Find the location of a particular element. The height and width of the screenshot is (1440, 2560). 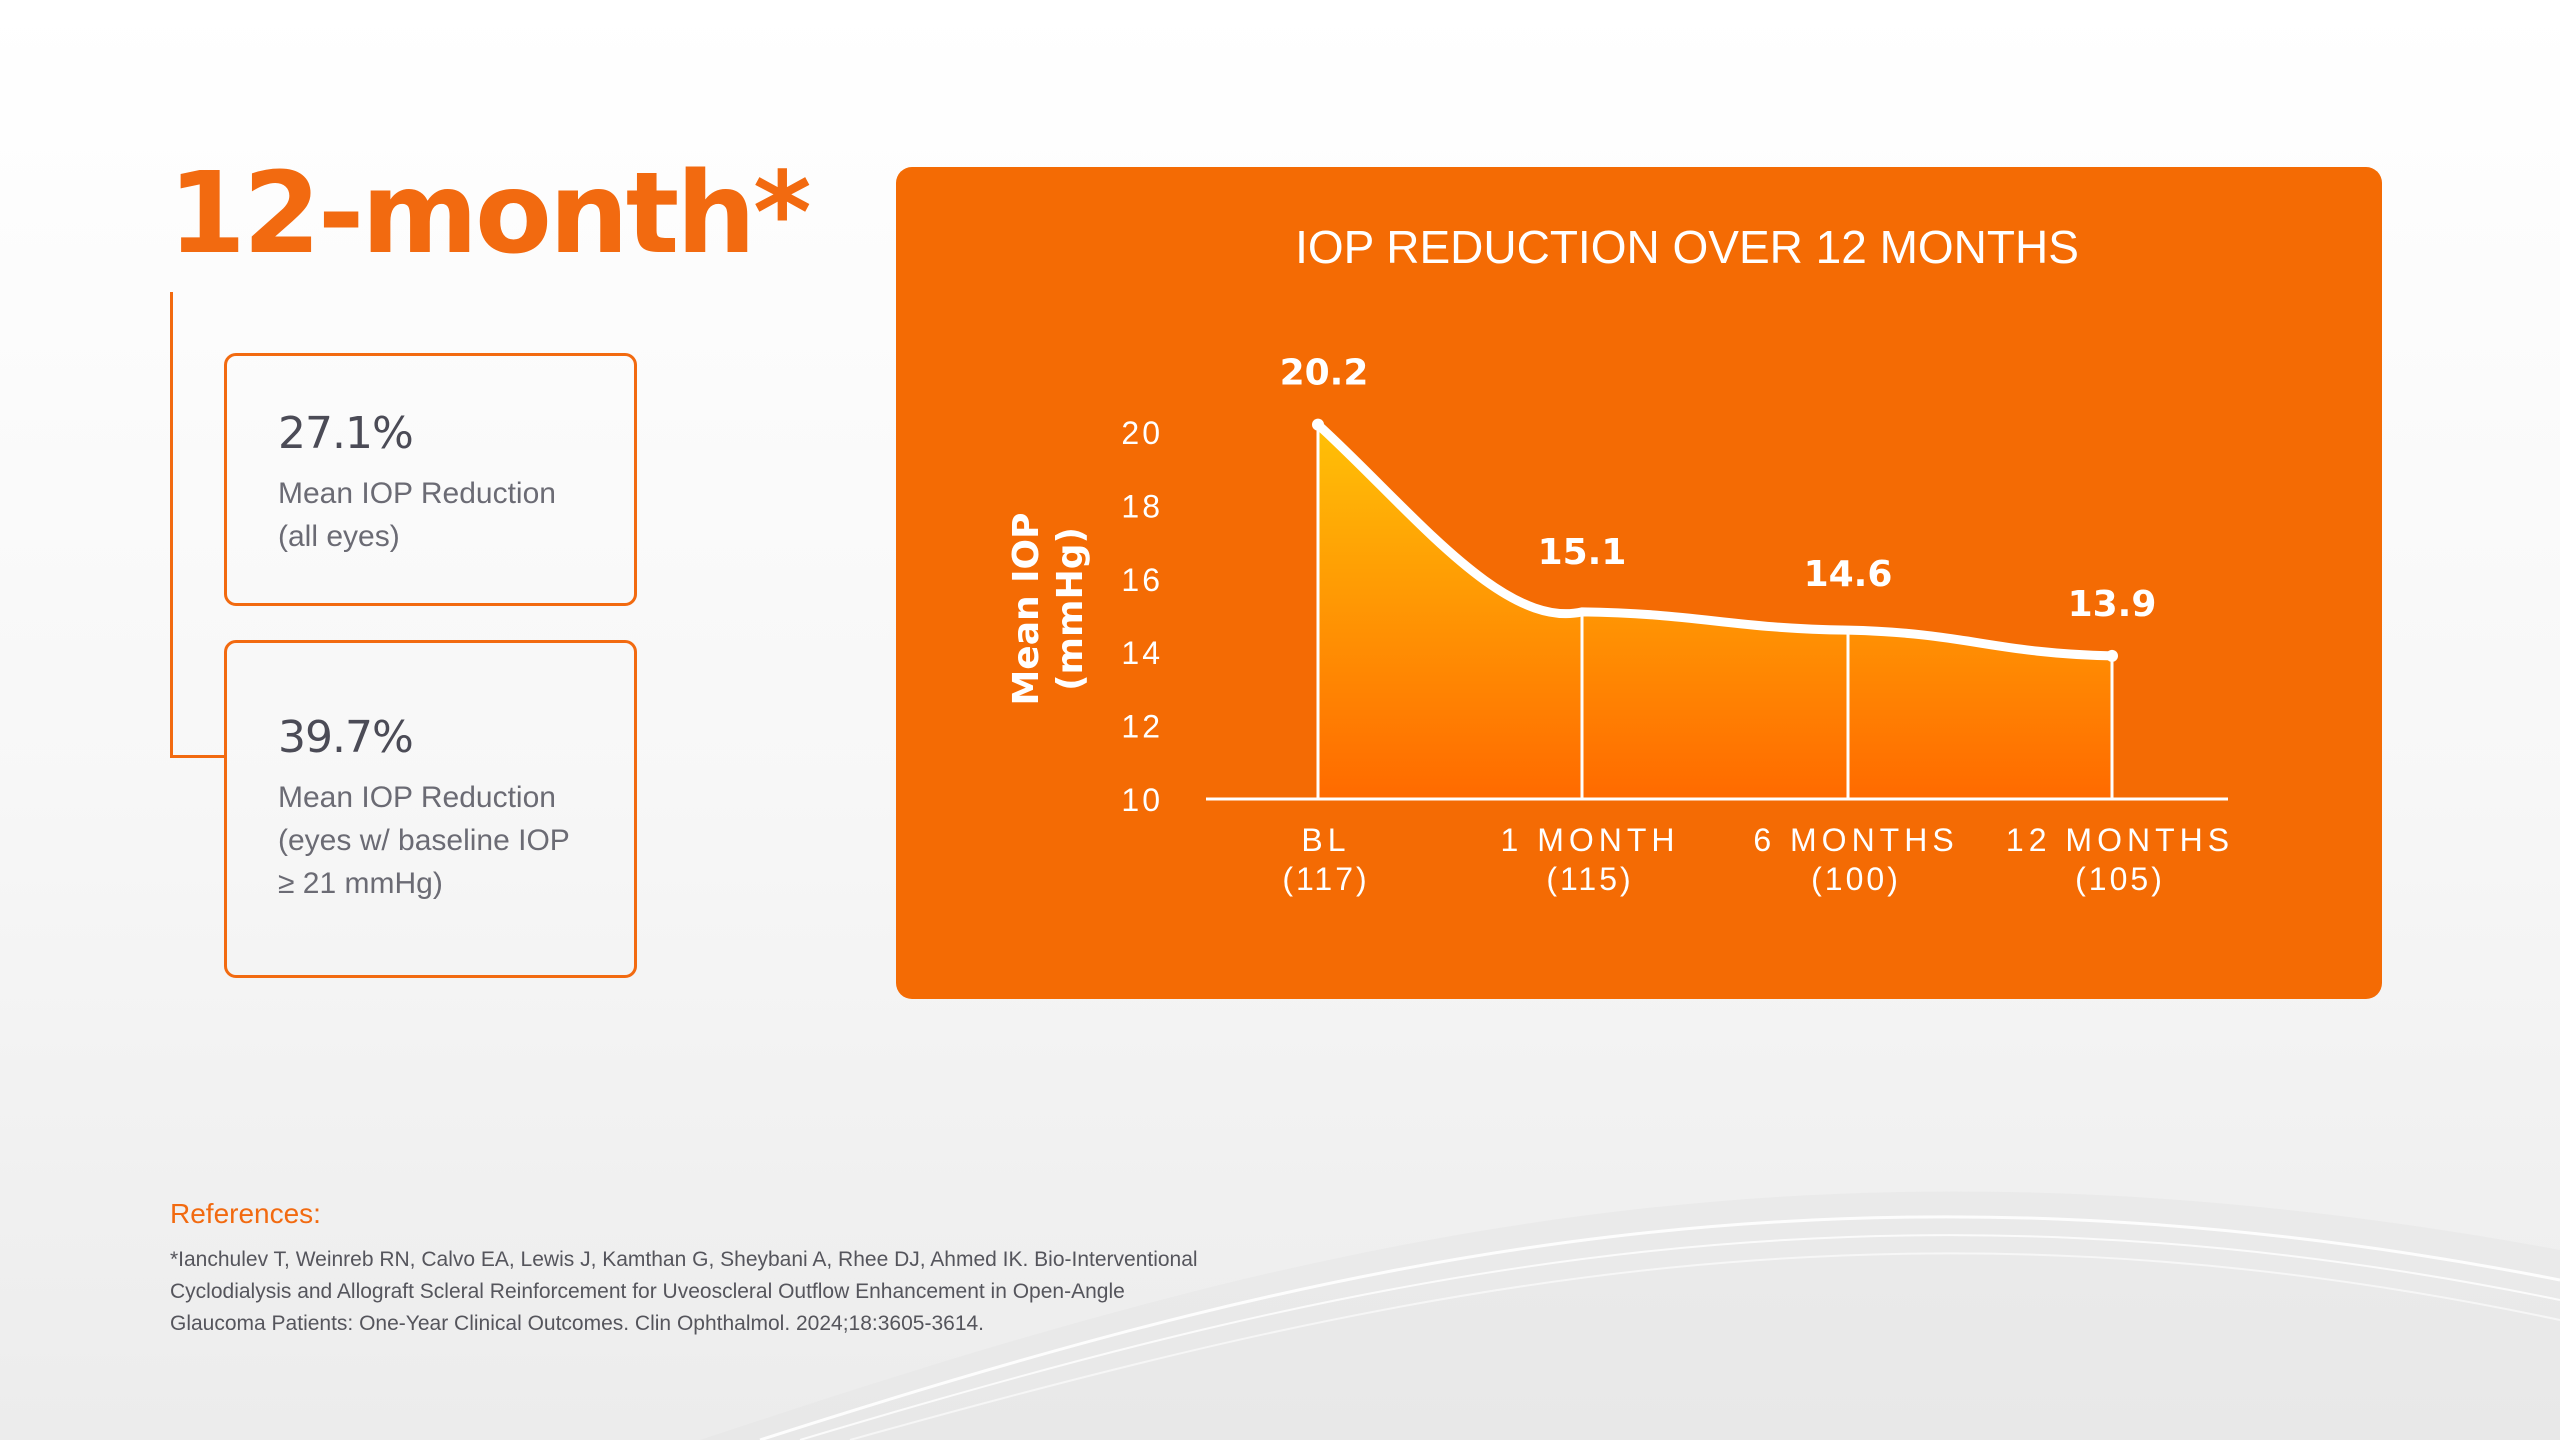

stat-value: 27.1% is located at coordinates (346, 433).